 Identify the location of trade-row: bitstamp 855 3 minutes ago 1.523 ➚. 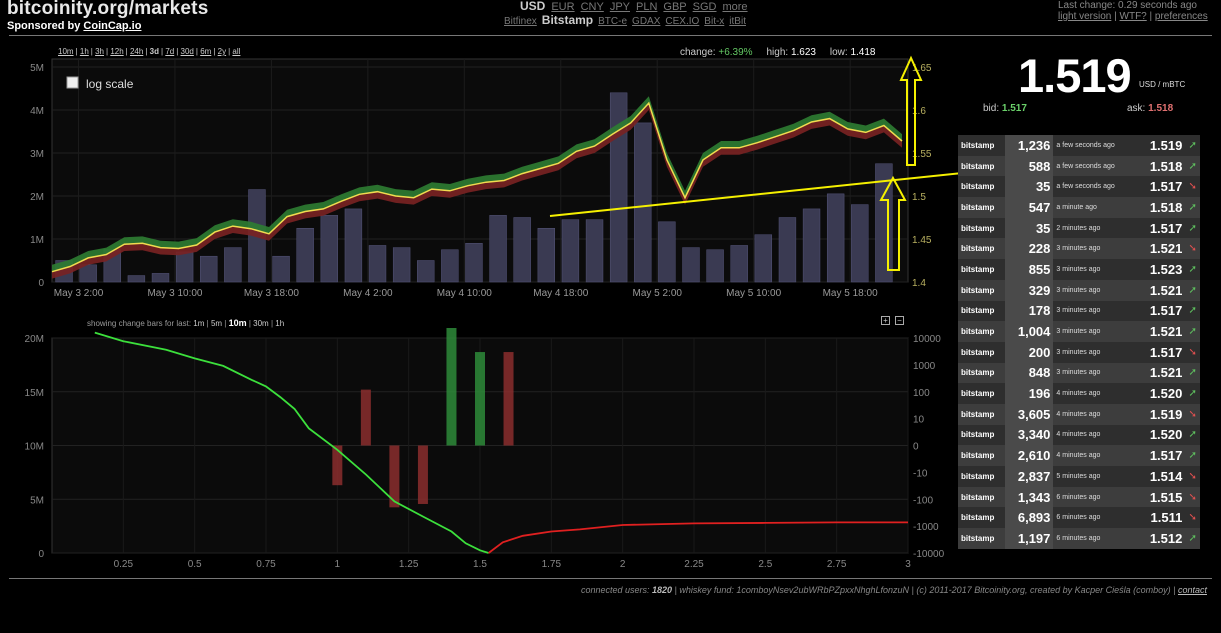
(1079, 269).